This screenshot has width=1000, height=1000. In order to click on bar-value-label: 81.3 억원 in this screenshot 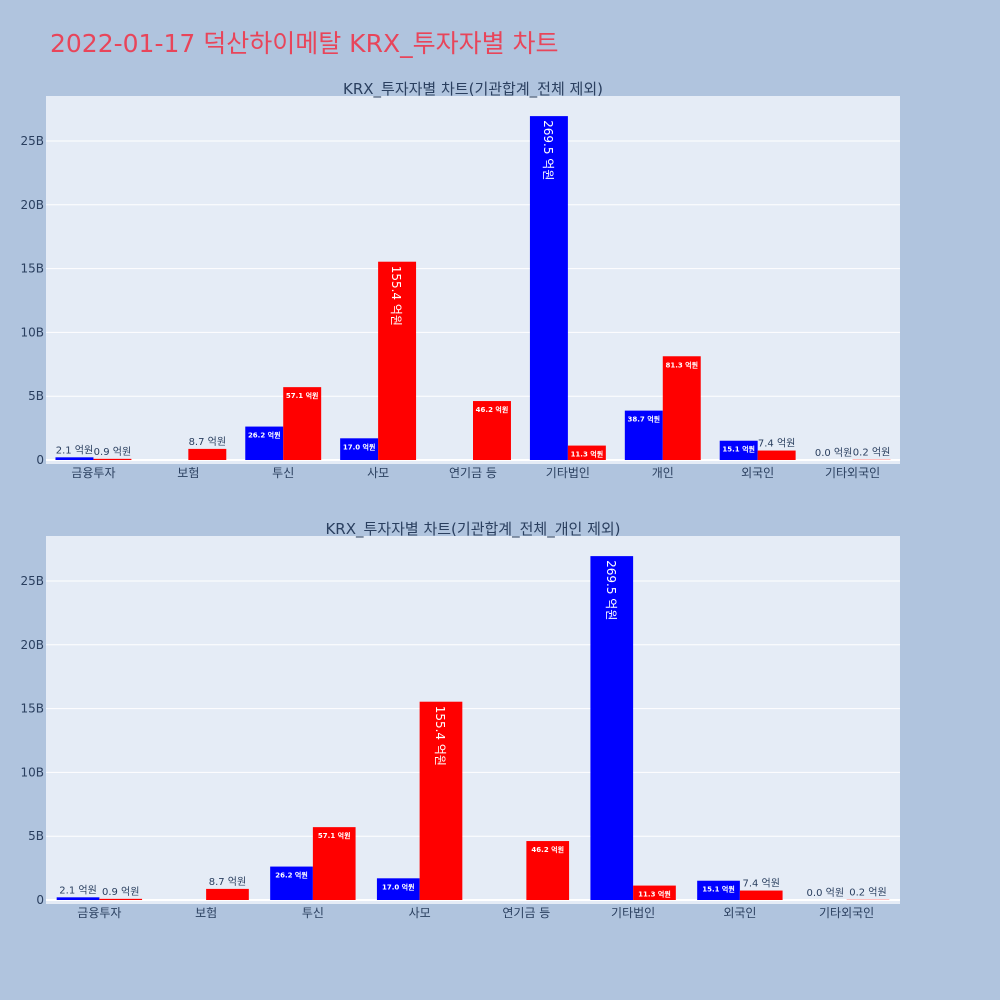, I will do `click(681, 364)`.